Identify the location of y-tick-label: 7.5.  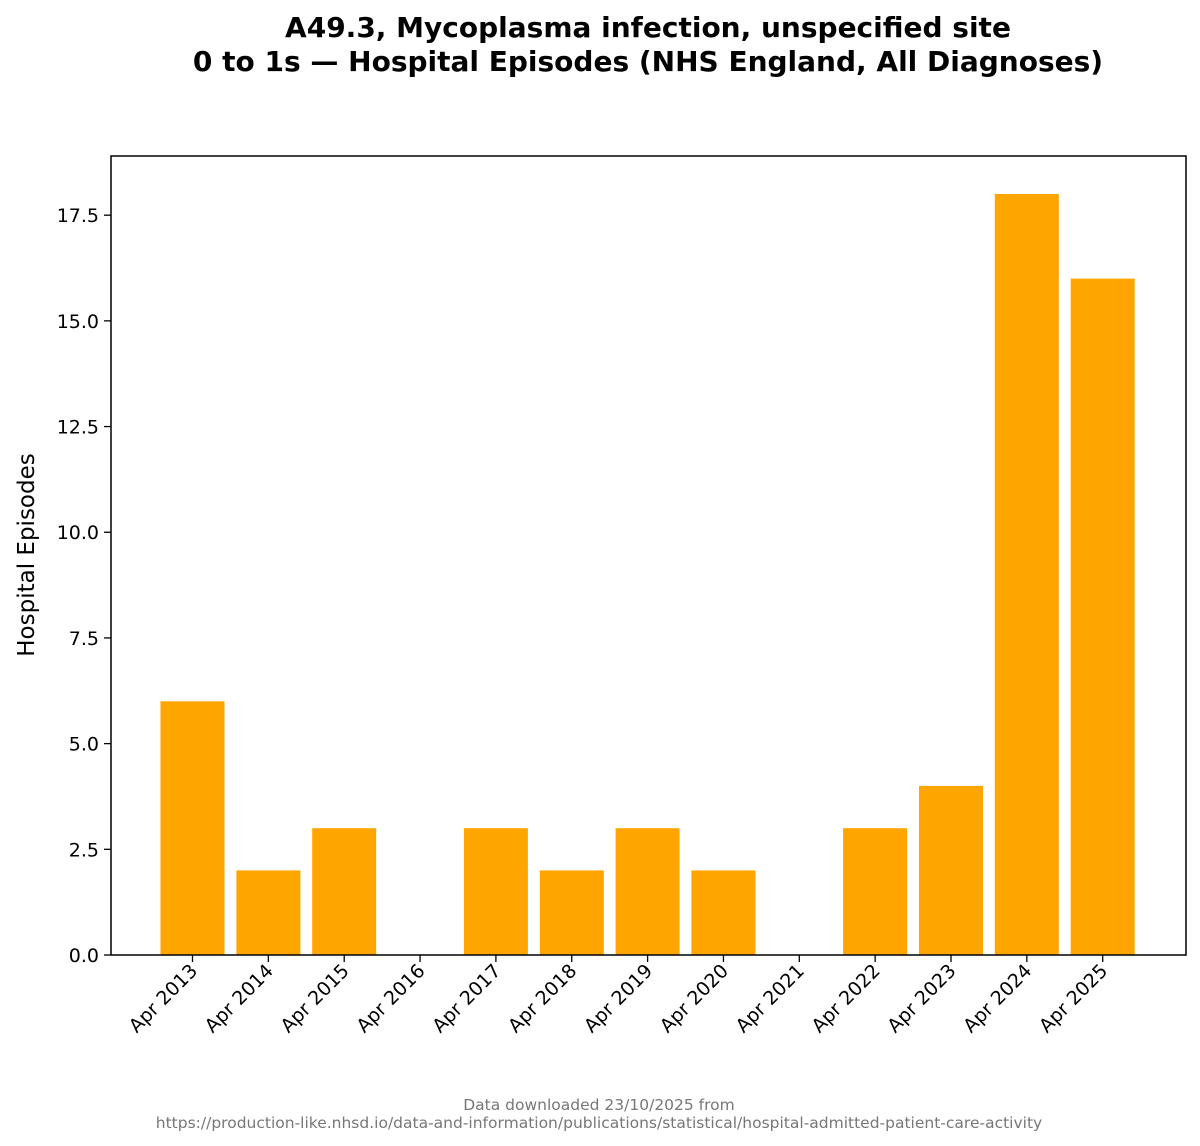
(84, 639).